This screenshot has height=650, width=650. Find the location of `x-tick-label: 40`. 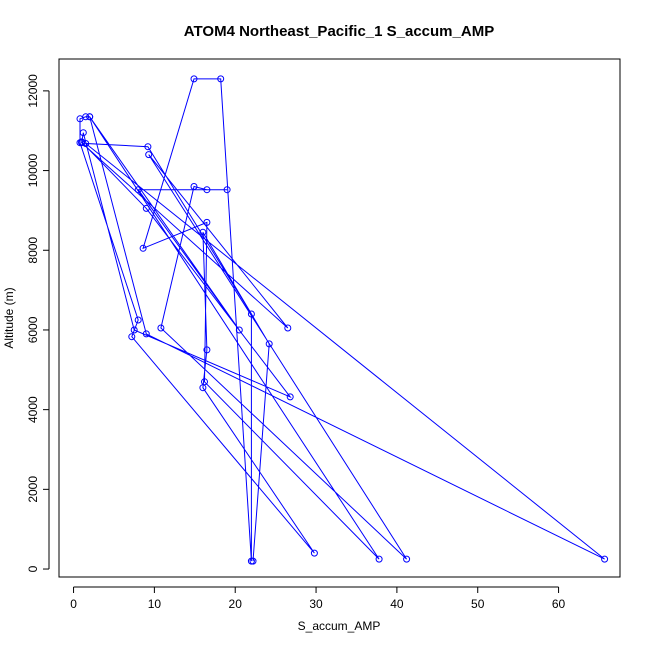

x-tick-label: 40 is located at coordinates (397, 604).